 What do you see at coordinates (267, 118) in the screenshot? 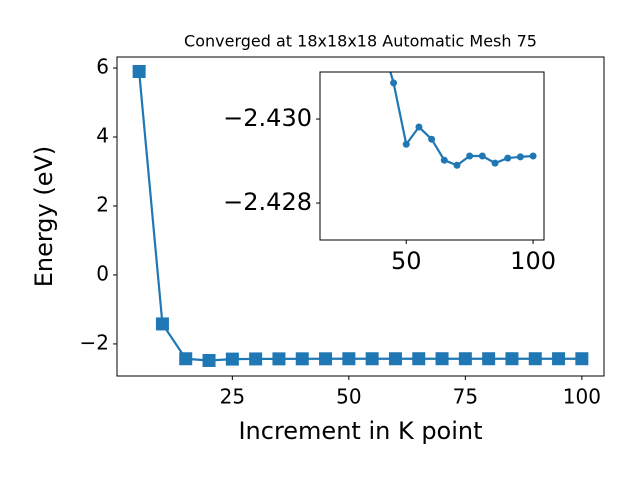
I see `y-tick-label: −2.430` at bounding box center [267, 118].